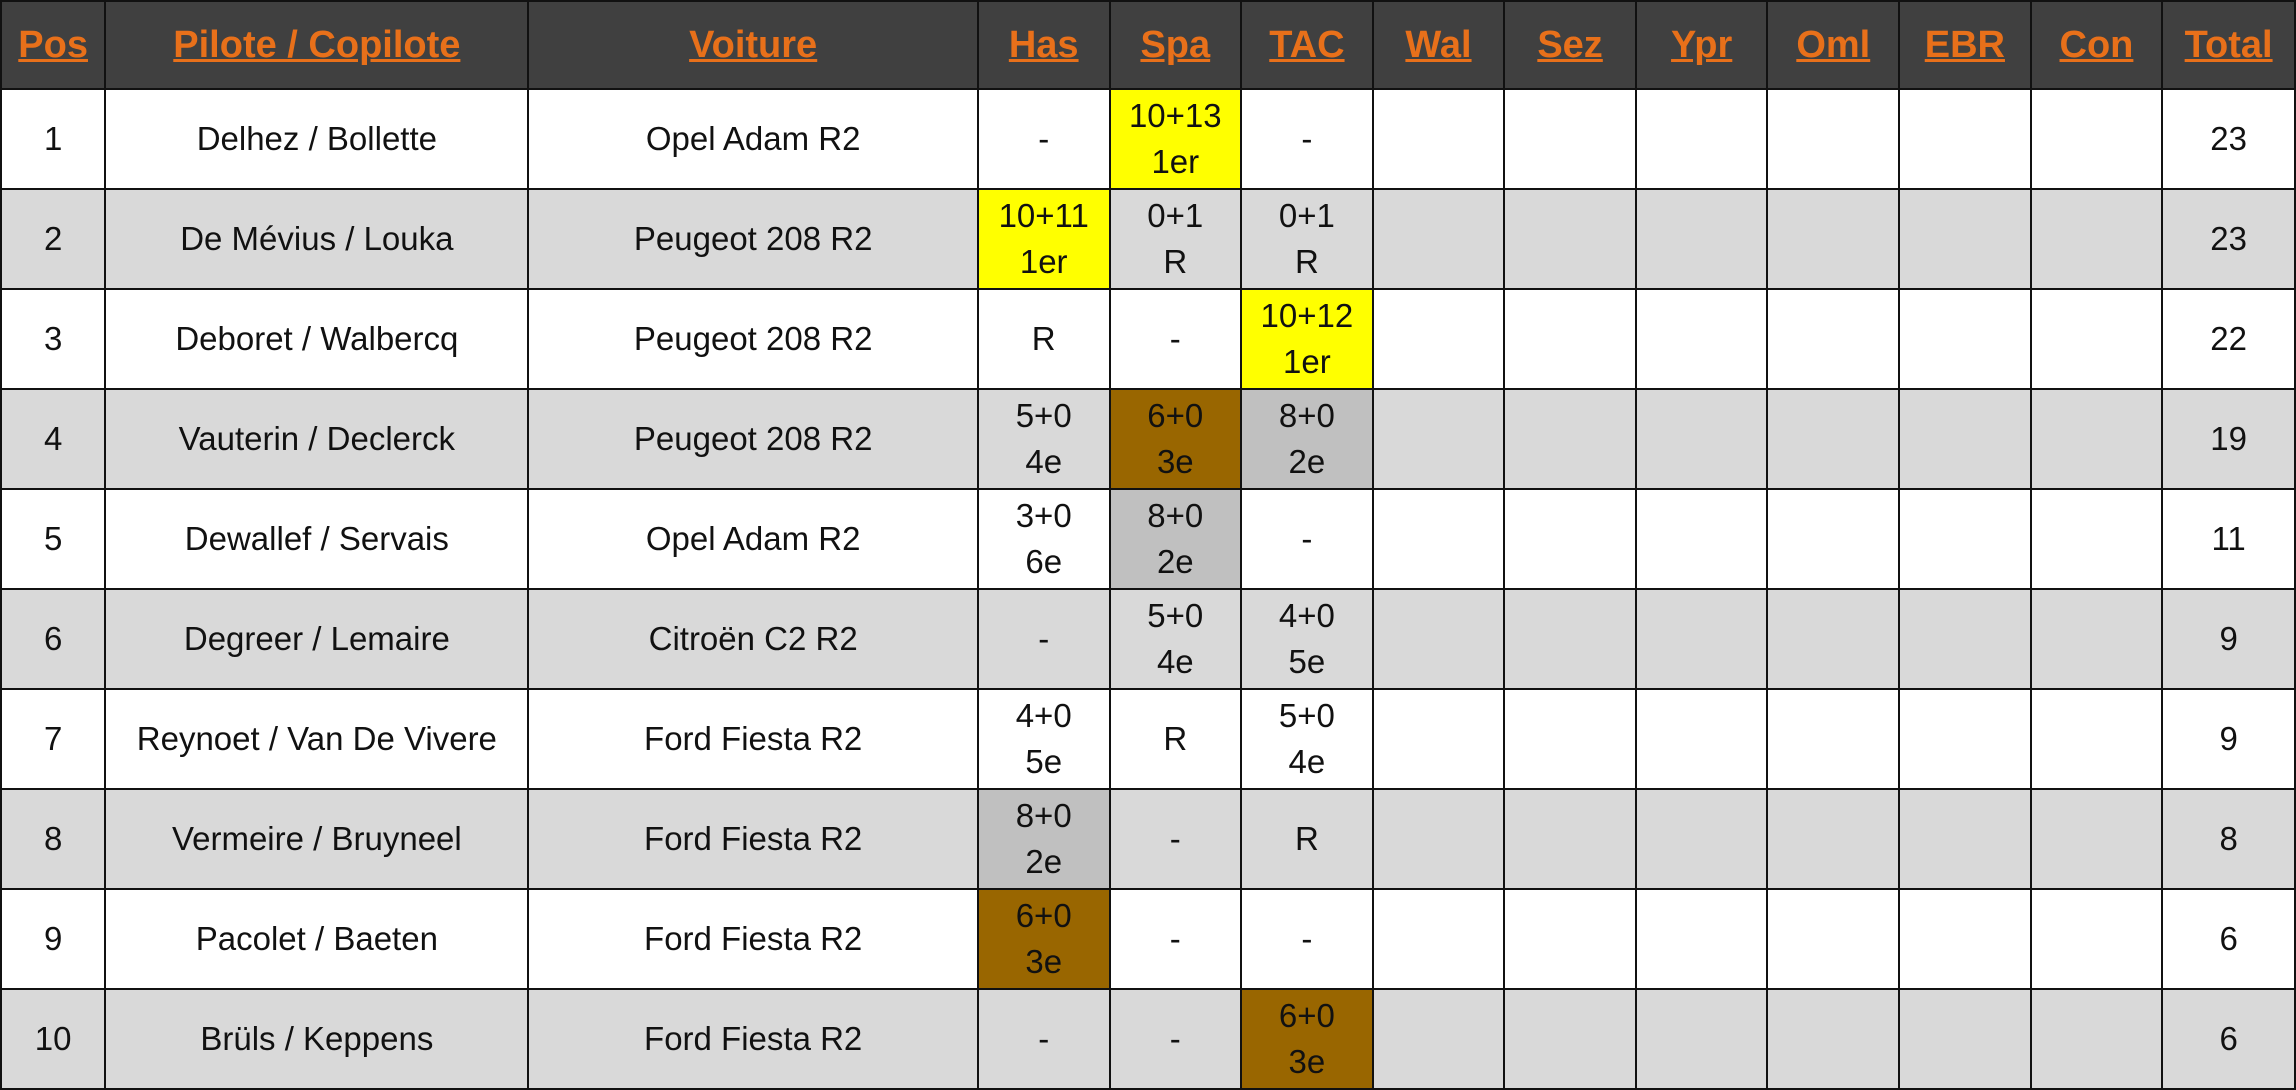  Describe the element at coordinates (1043, 338) in the screenshot. I see `result-points: R` at that location.